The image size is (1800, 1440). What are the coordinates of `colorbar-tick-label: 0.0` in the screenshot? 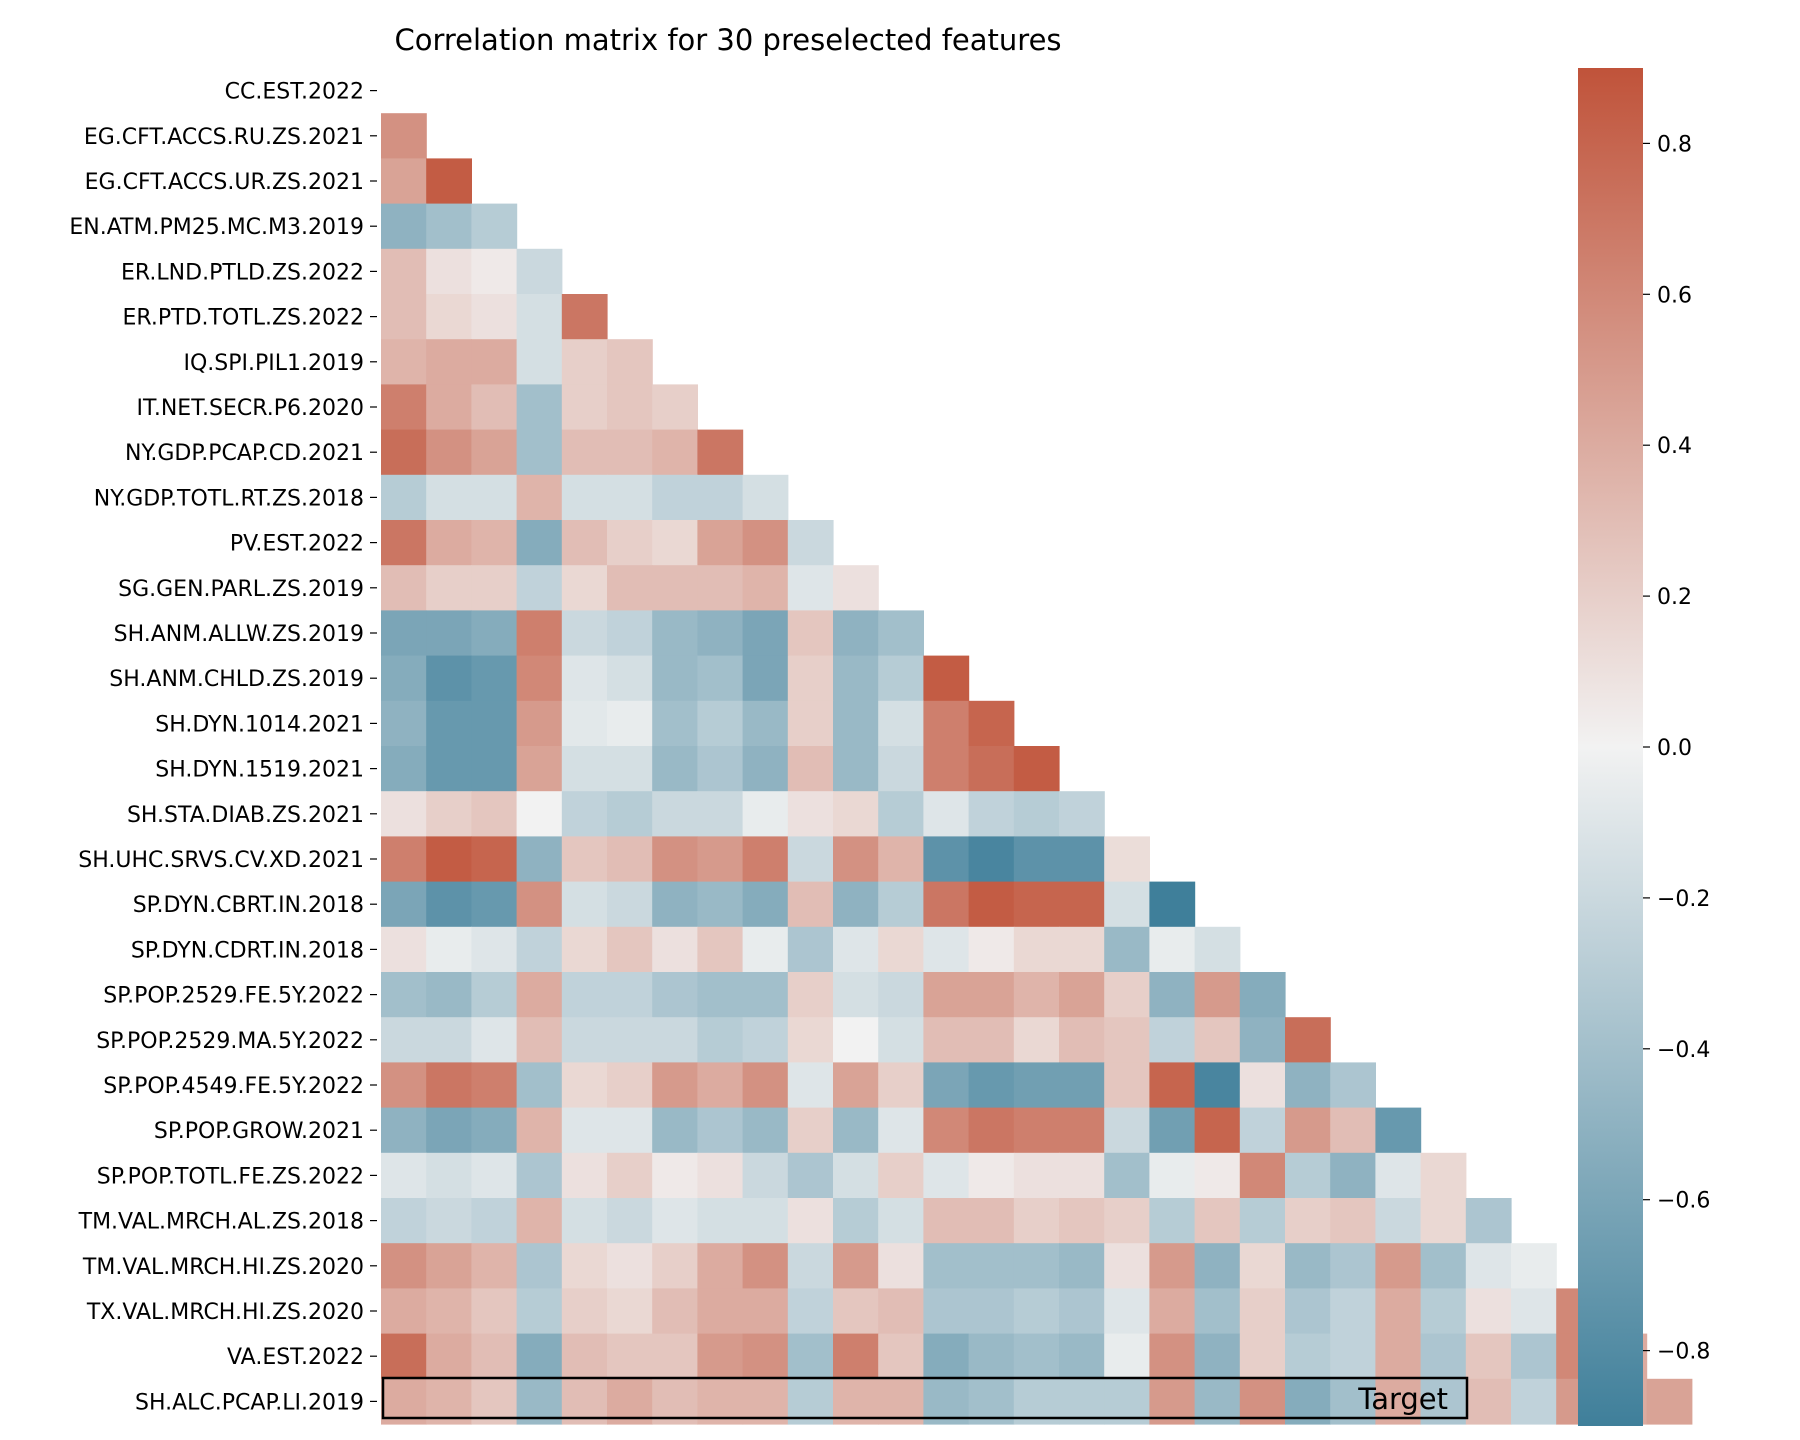 It's located at (1674, 748).